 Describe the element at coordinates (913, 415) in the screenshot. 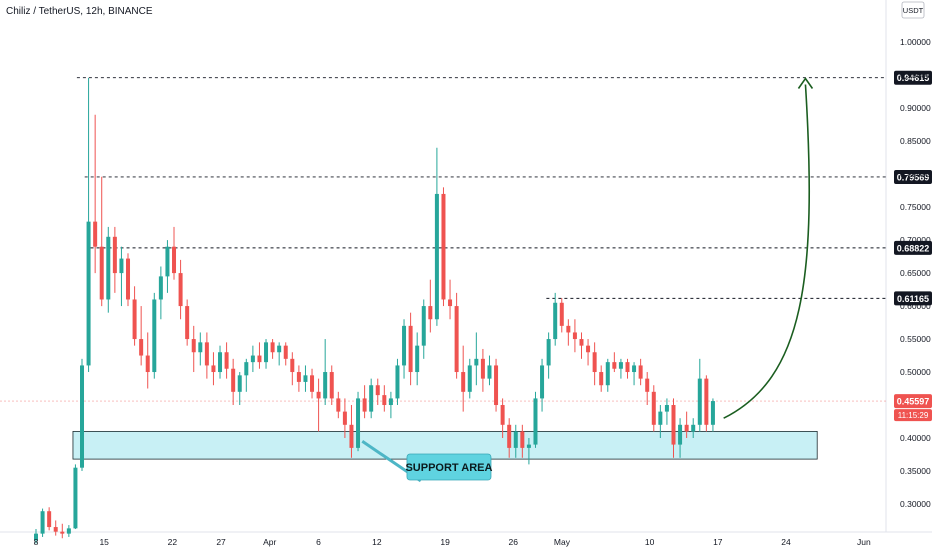

I see `countdown-label: 11:15:29` at that location.